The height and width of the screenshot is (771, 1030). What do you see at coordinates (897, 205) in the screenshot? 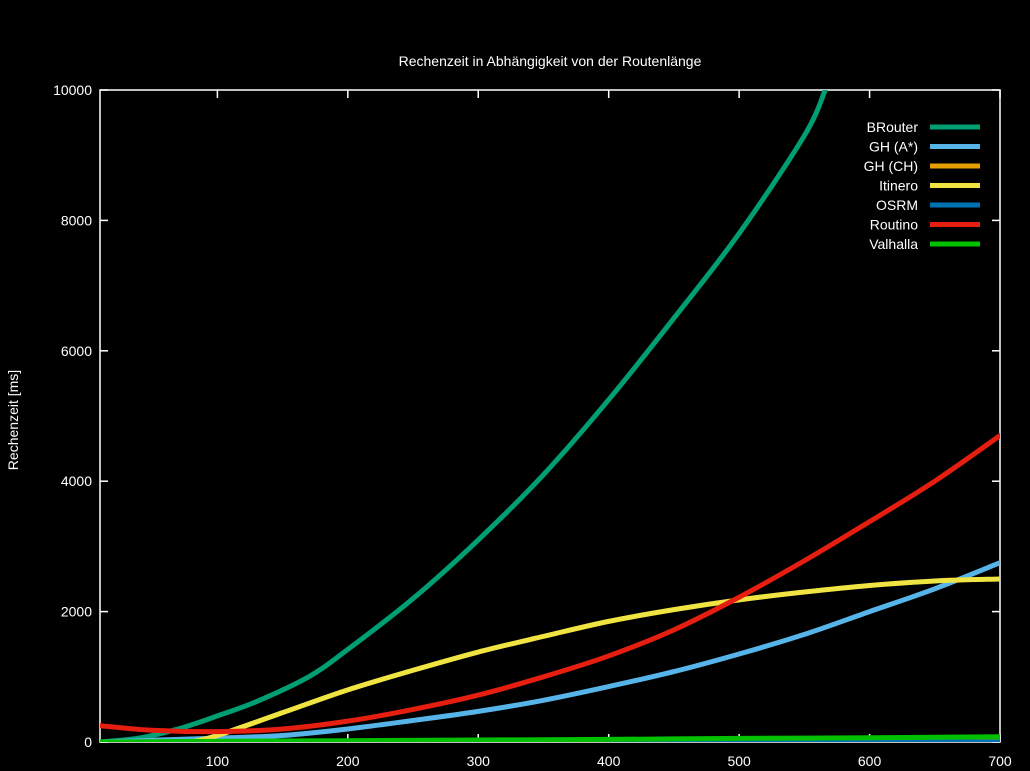
I see `legend-label-osrm: OSRM` at bounding box center [897, 205].